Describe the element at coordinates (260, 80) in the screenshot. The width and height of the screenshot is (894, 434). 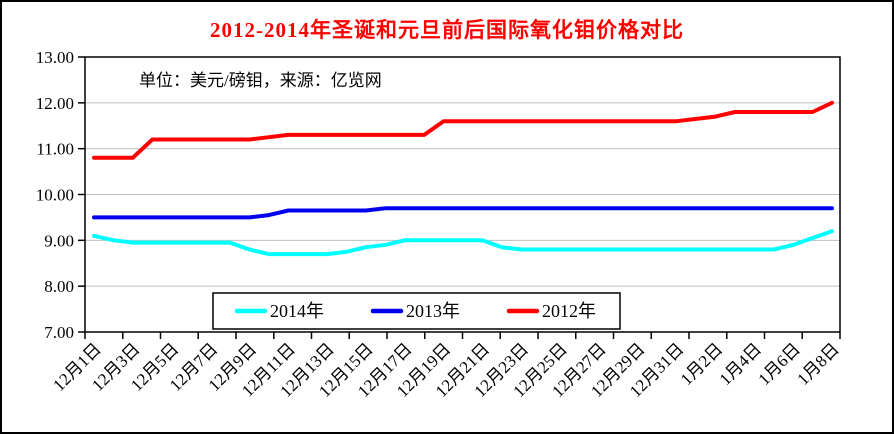
I see `unit-source-note: 单位：美元/磅钼，来源：亿览网` at that location.